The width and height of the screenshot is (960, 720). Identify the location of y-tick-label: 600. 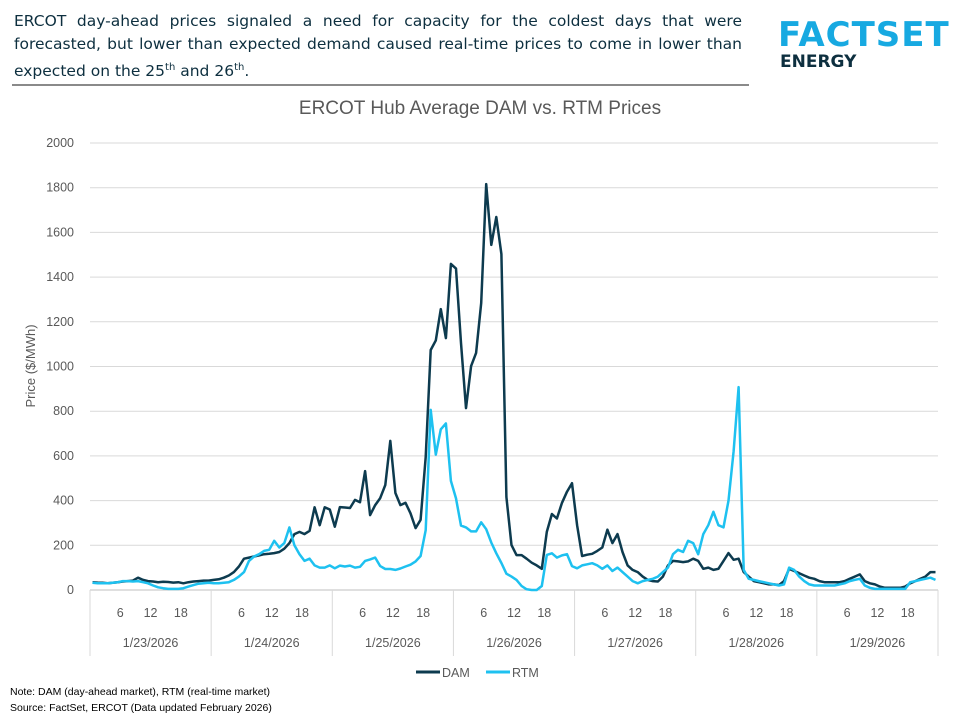
(63, 456).